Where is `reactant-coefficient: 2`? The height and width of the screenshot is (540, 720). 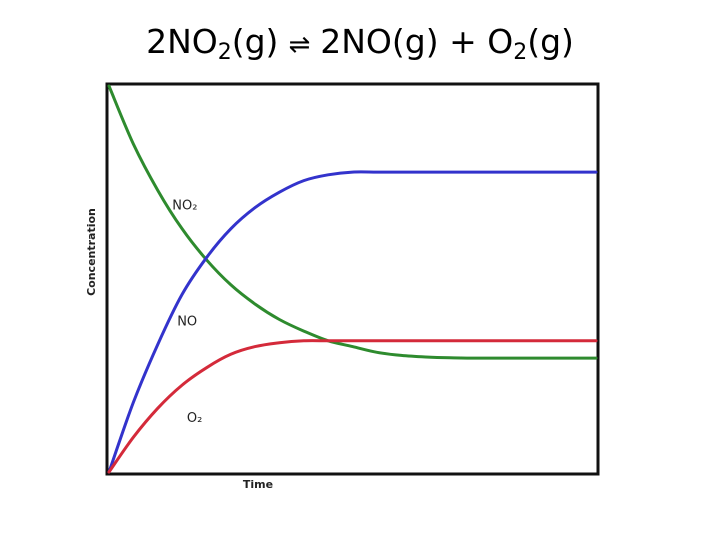
reactant-coefficient: 2 is located at coordinates (157, 41).